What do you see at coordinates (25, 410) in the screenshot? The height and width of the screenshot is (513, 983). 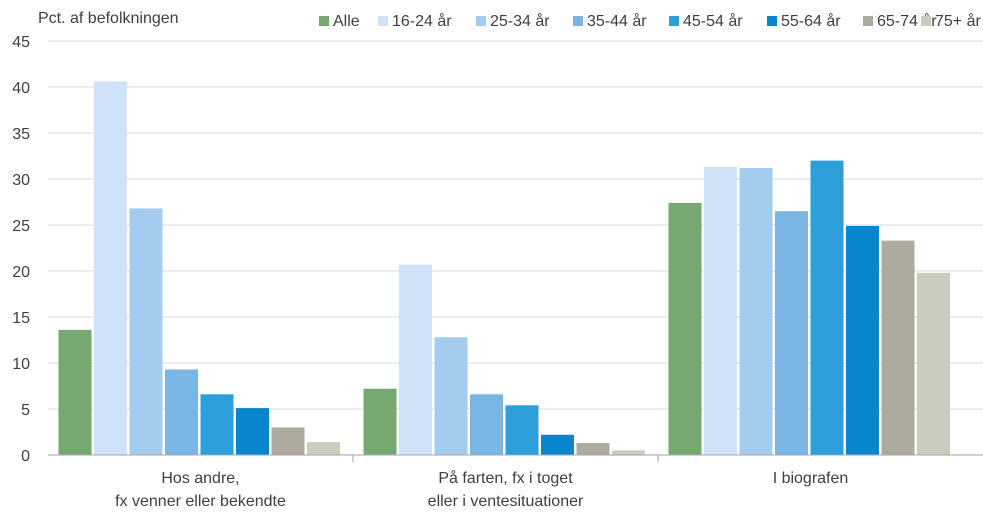 I see `y-tick-label: 5` at bounding box center [25, 410].